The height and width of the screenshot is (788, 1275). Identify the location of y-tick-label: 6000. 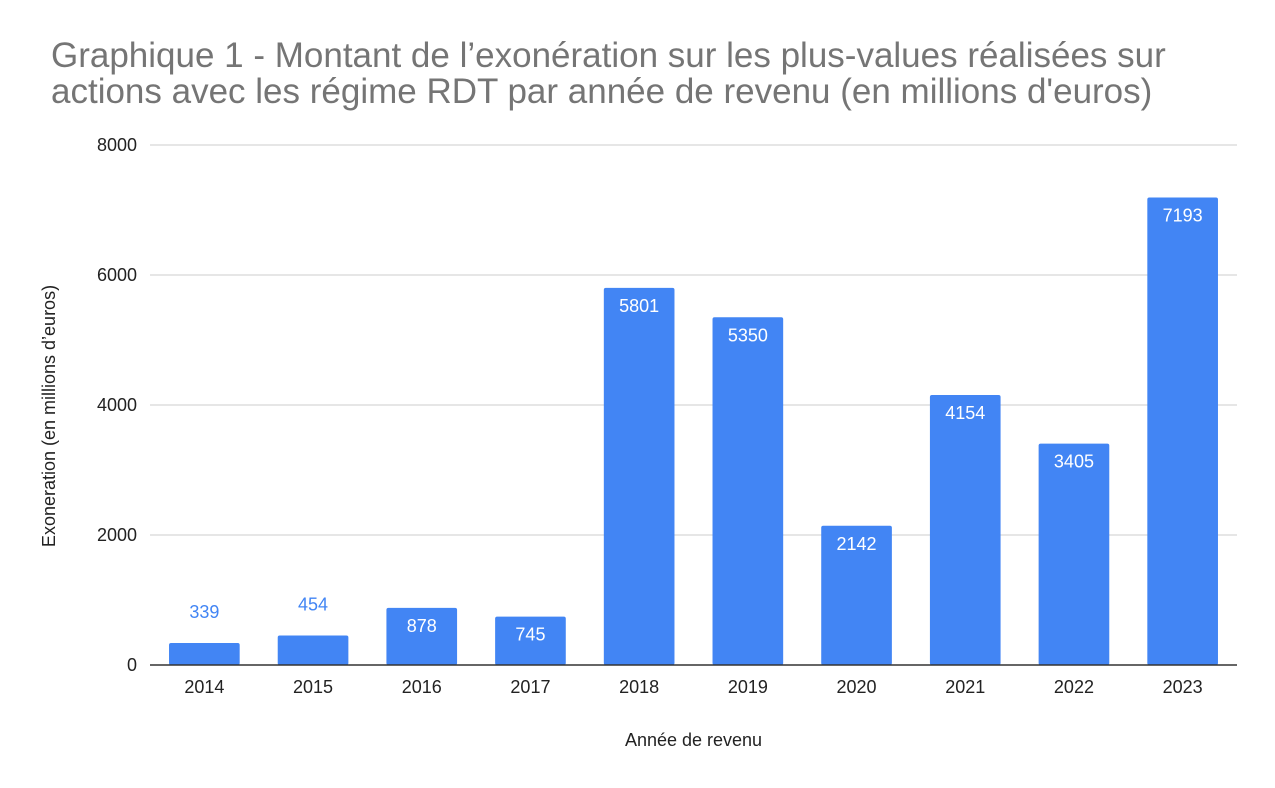
(117, 275).